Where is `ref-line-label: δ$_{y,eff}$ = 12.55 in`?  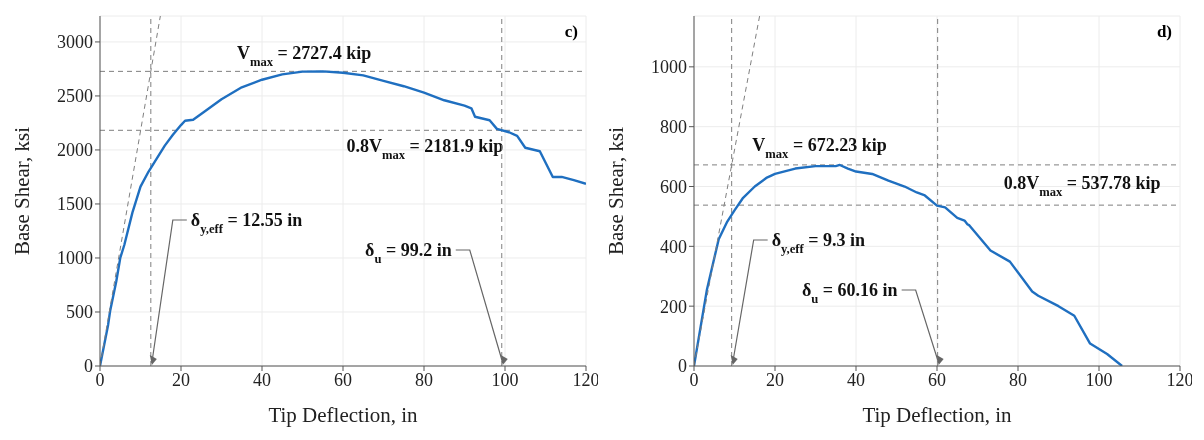
ref-line-label: δ$_{y,eff}$ = 12.55 in is located at coordinates (246, 223).